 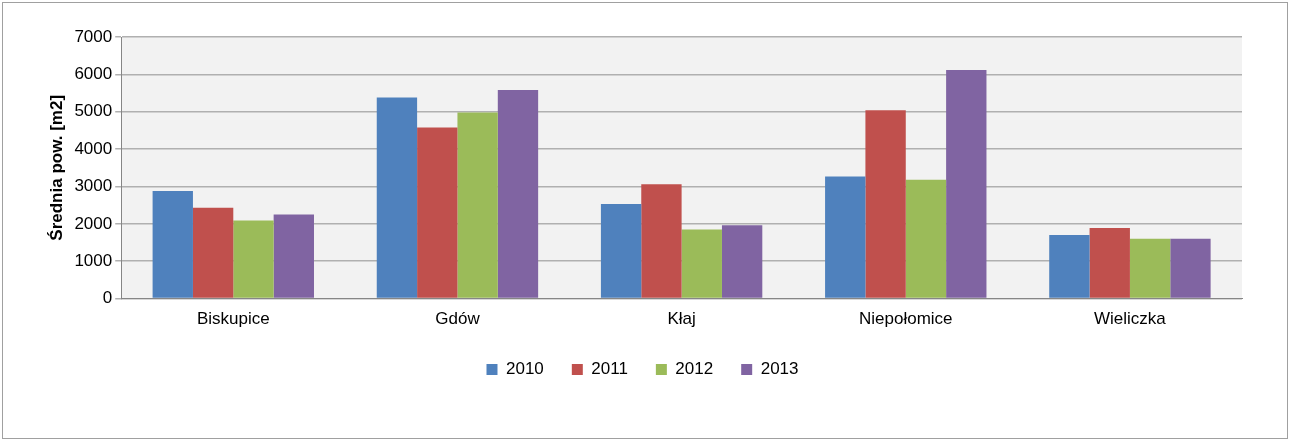 I want to click on x-tick-label: Kłaj, so click(x=681, y=319).